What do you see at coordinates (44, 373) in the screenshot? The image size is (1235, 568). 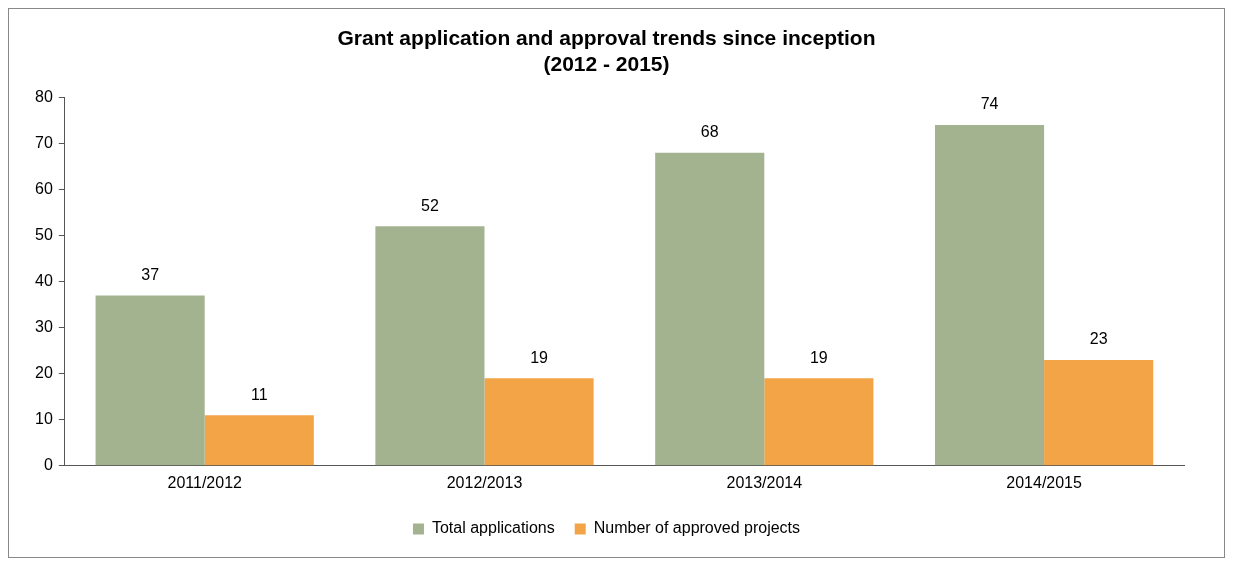 I see `y-tick-label: 20` at bounding box center [44, 373].